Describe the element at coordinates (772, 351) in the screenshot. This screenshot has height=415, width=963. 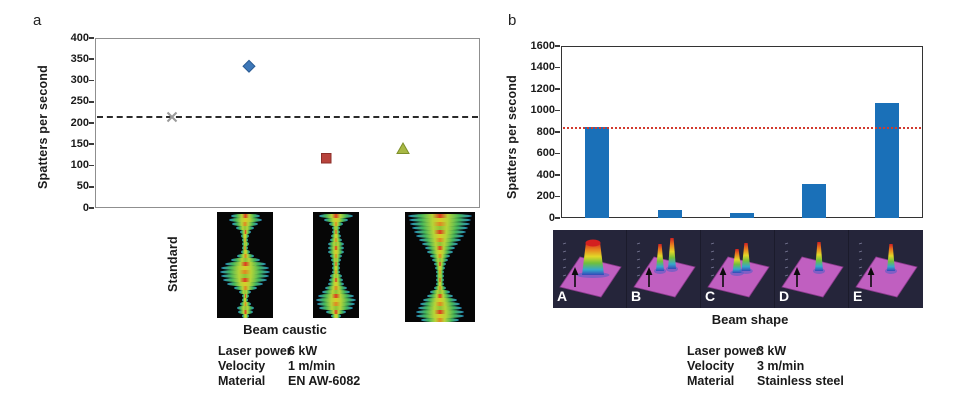
I see `info-value: 3 kW` at that location.